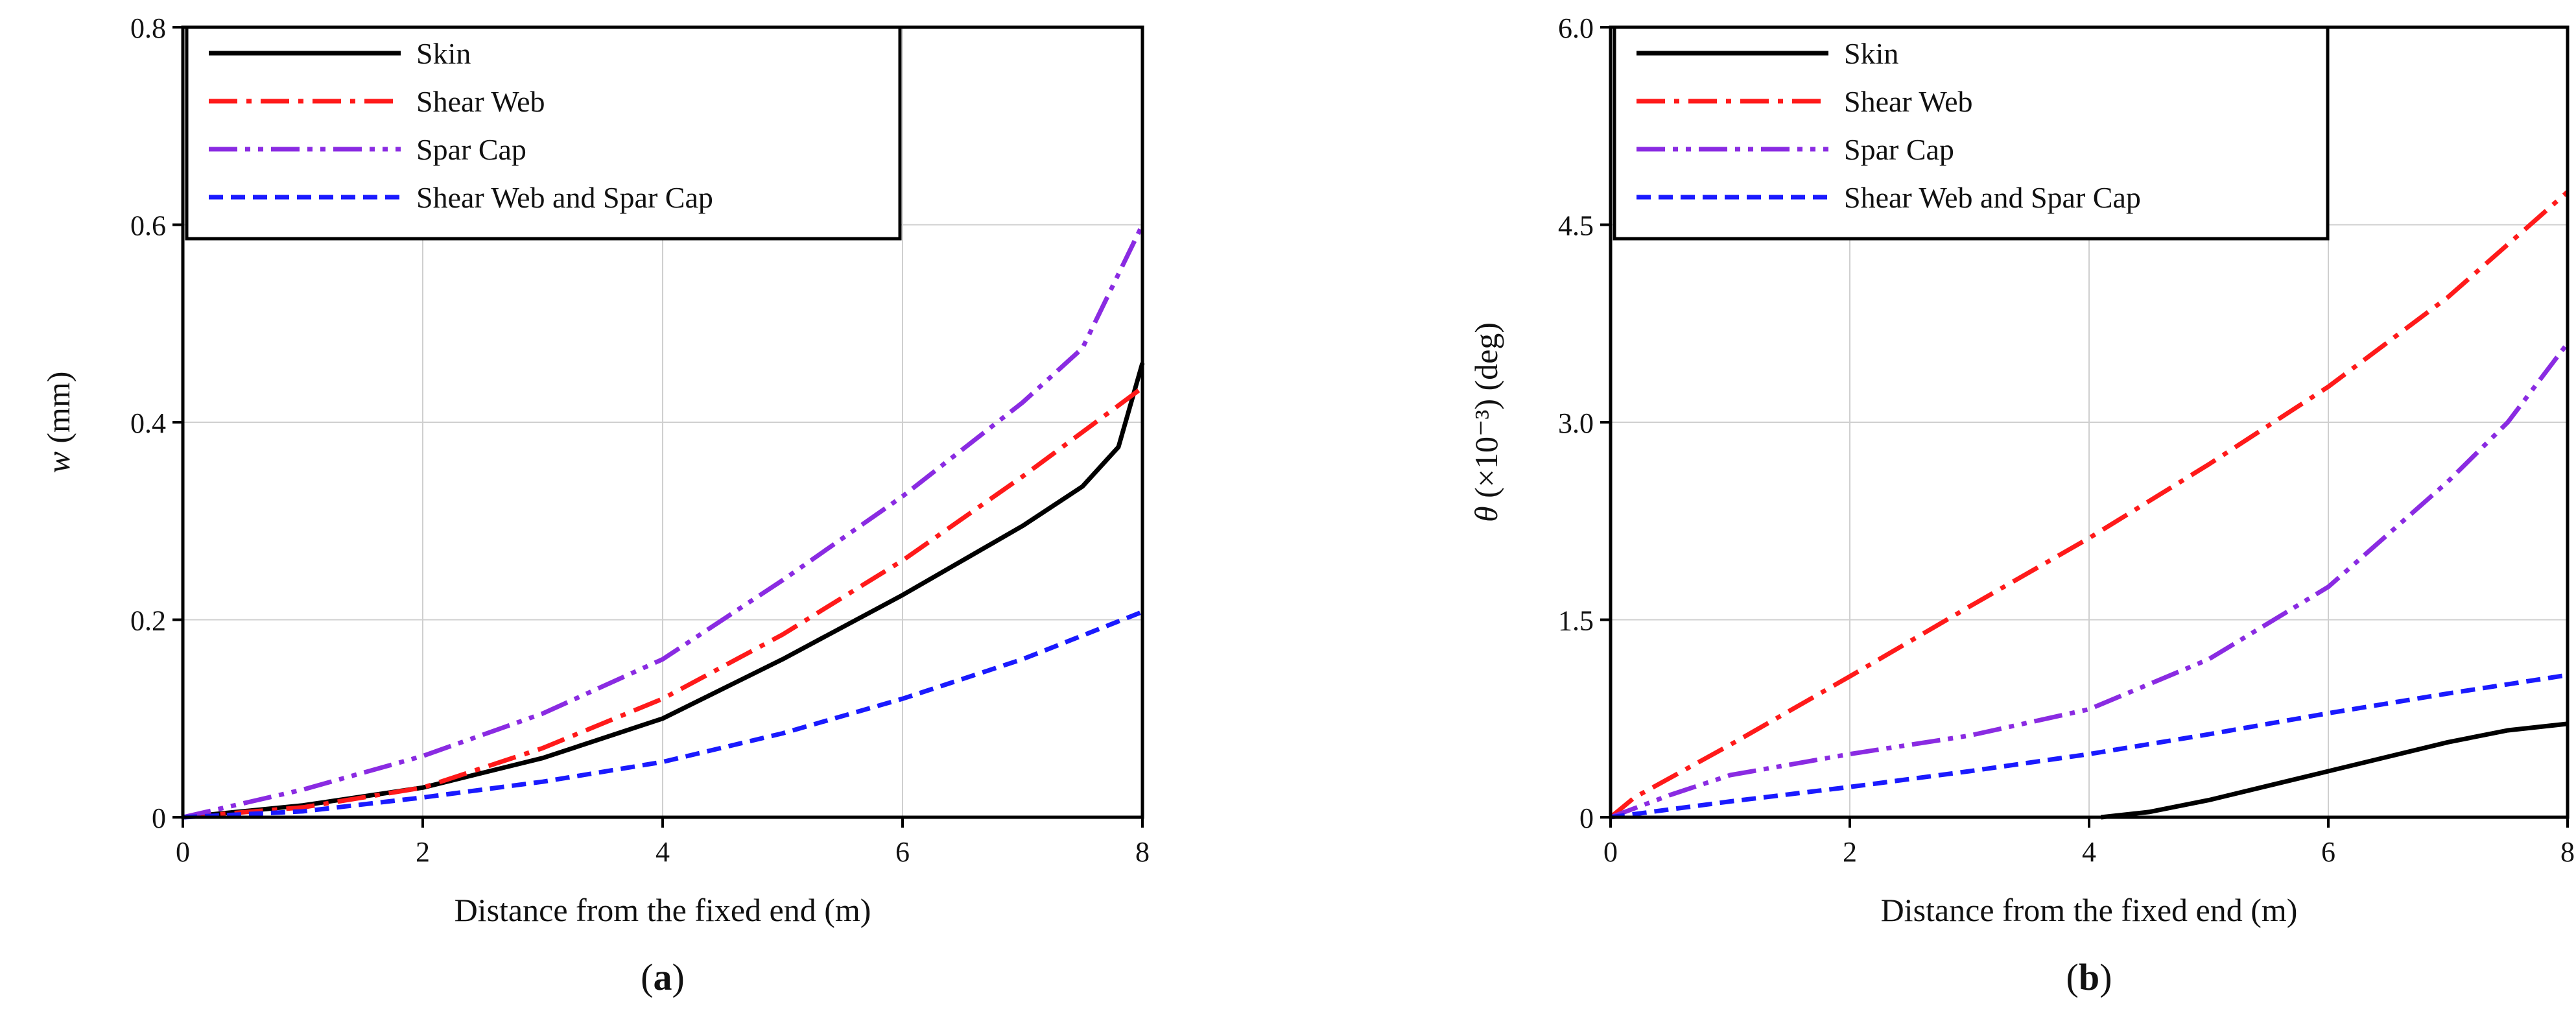 Image resolution: width=2576 pixels, height=1030 pixels. I want to click on series-line-skin, so click(2335, 770).